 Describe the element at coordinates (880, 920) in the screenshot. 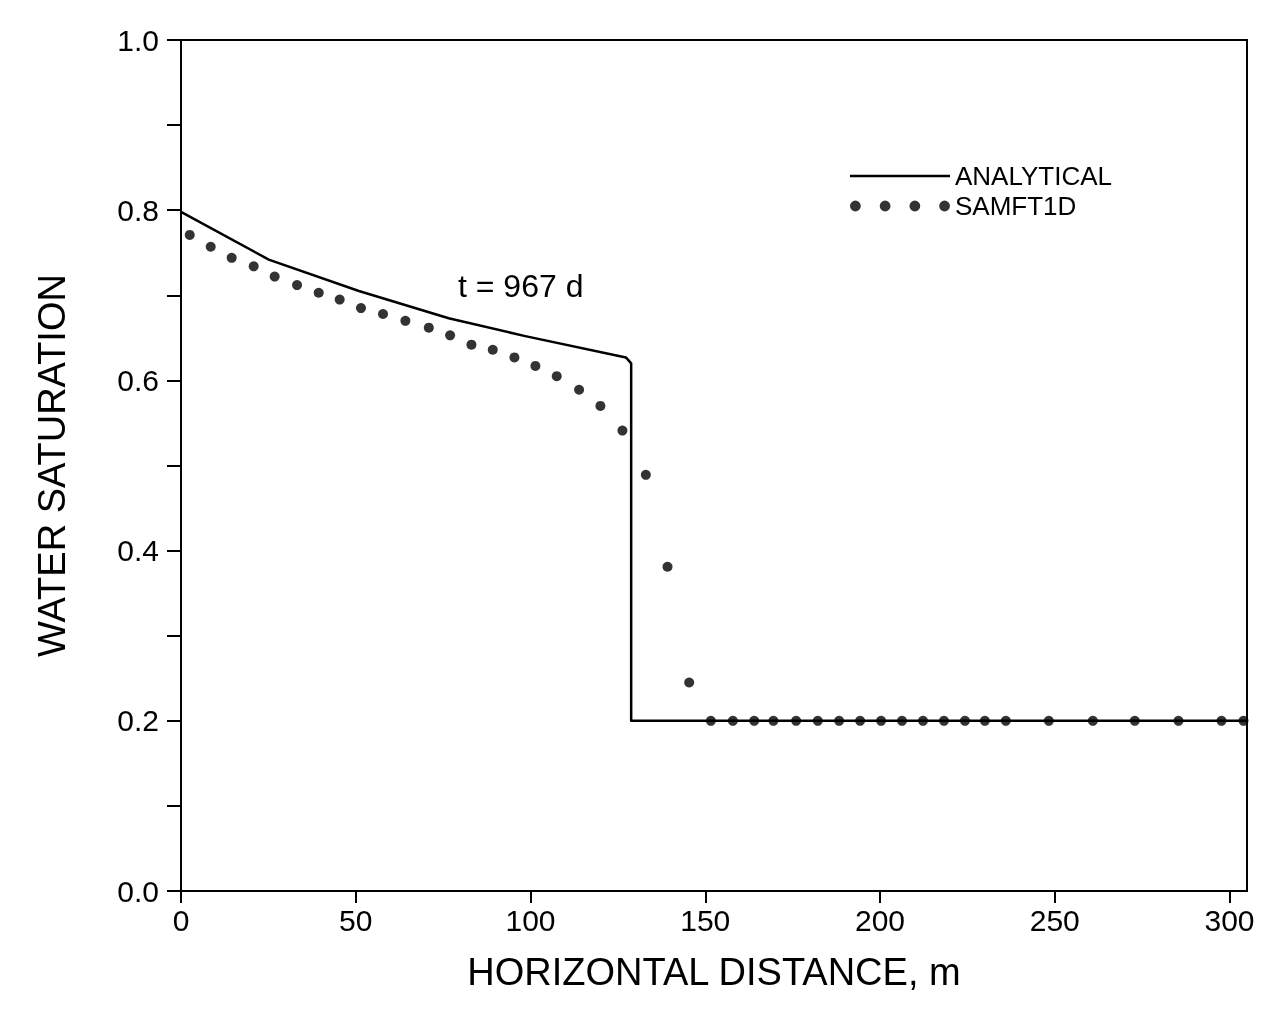

I see `x-tick-label: 200` at that location.